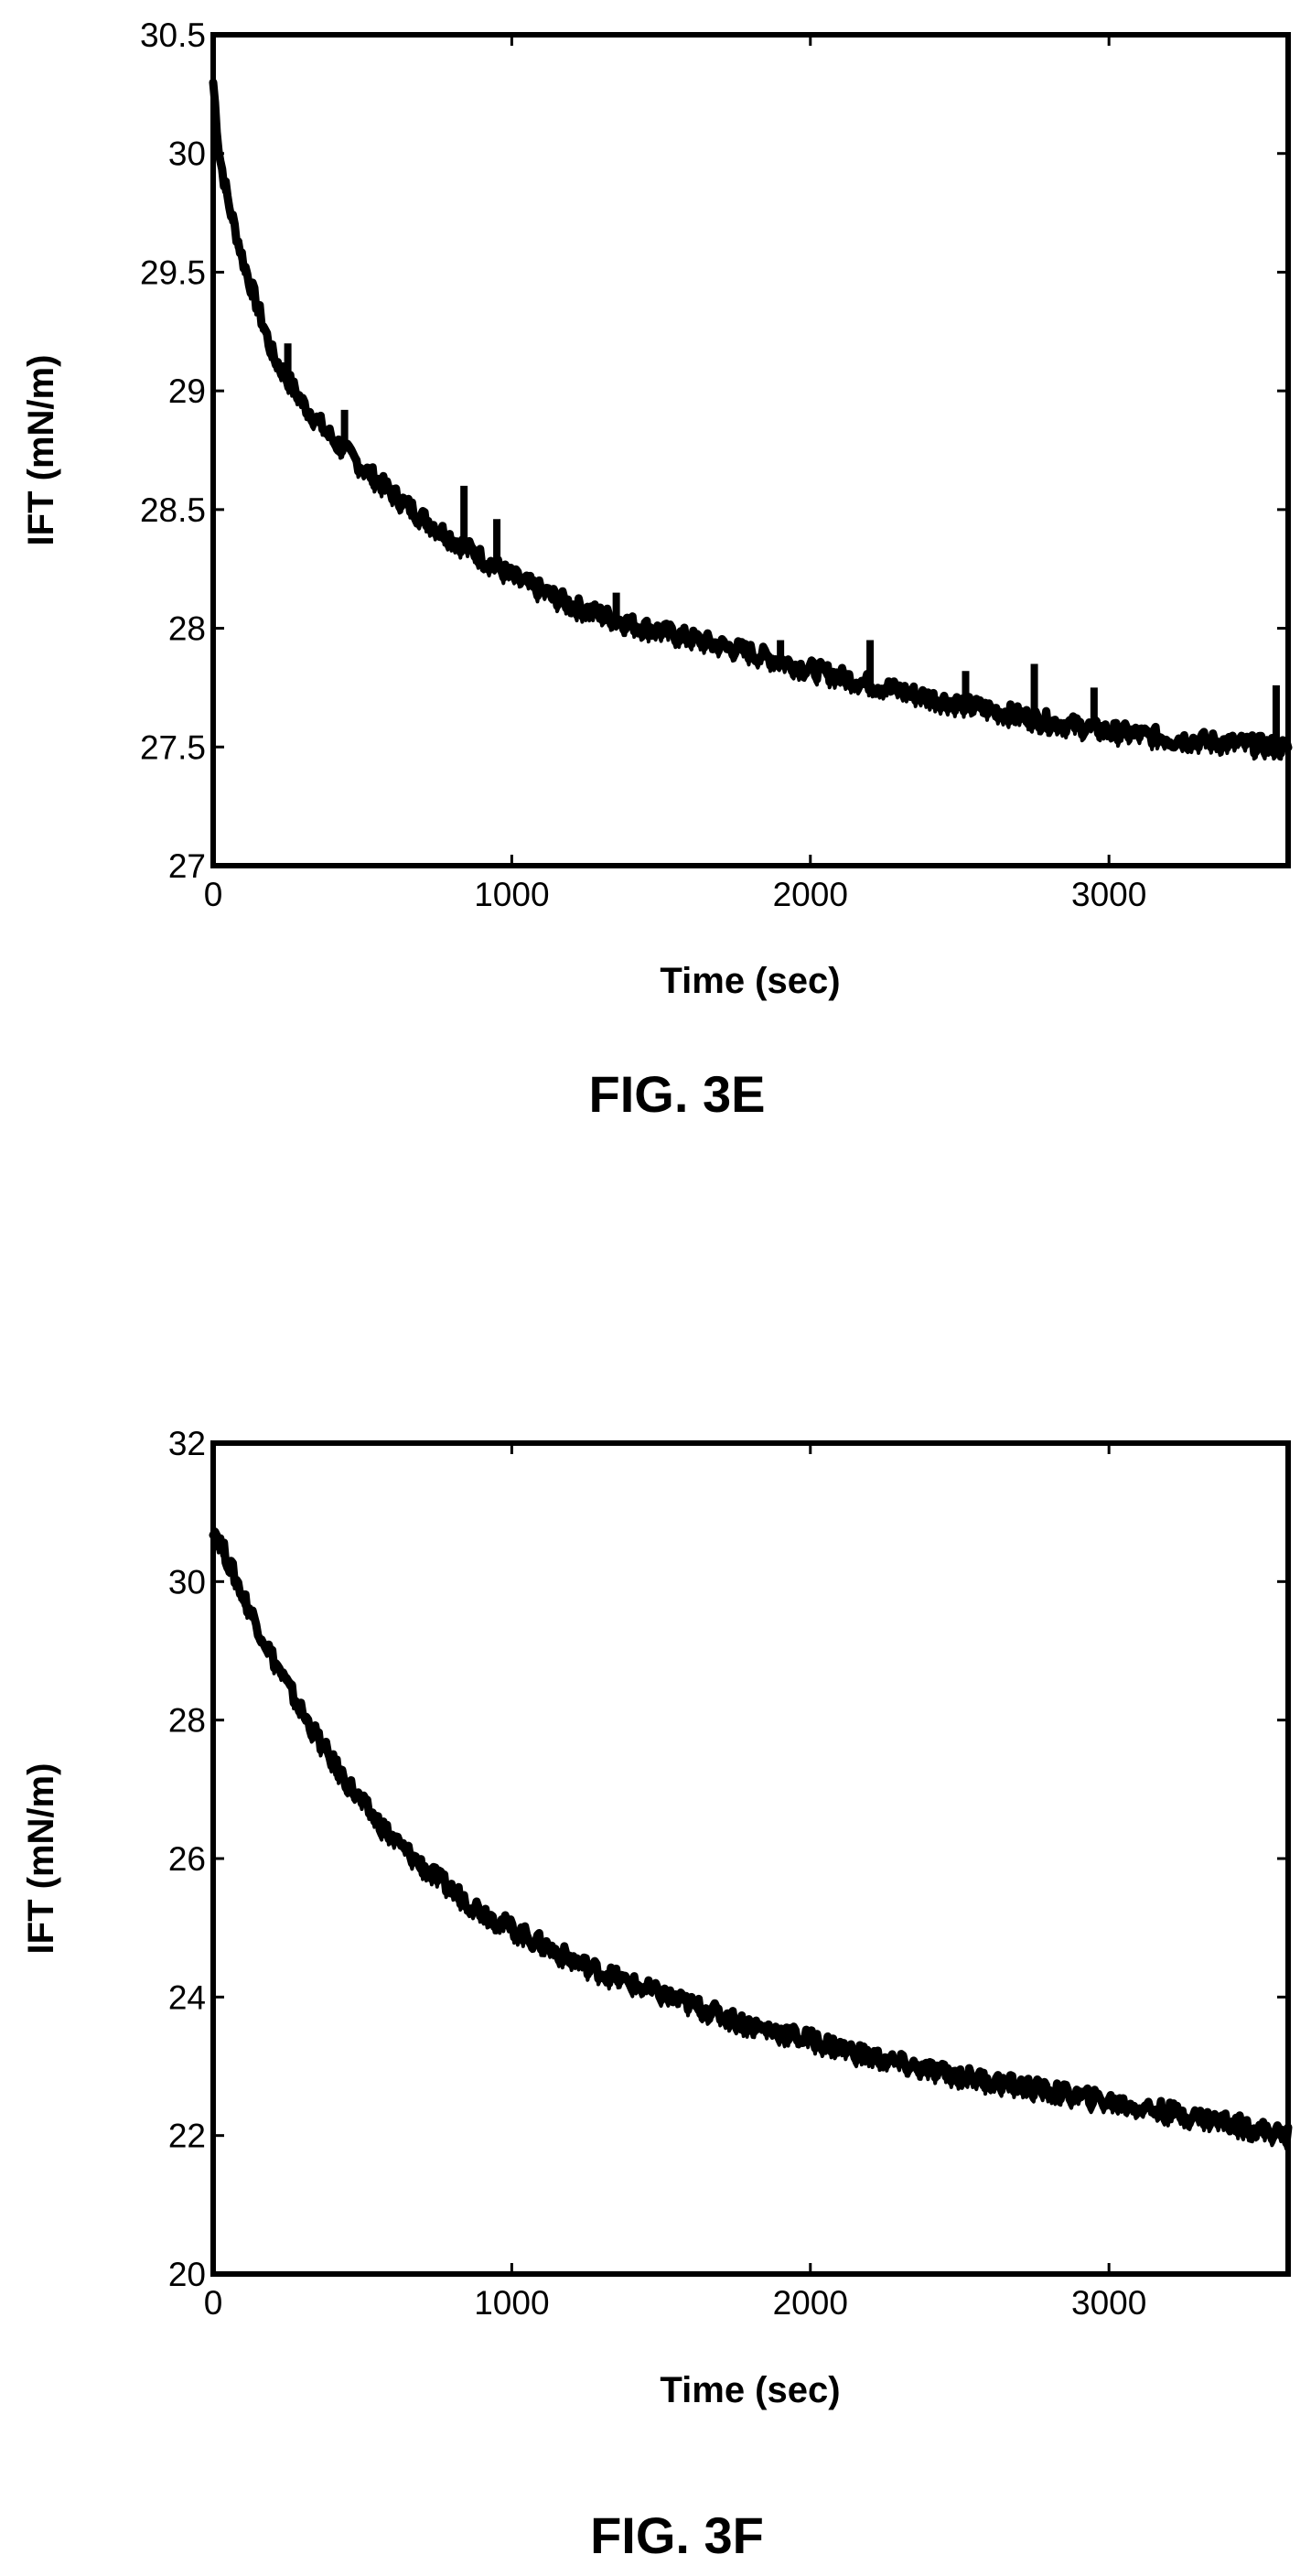 The width and height of the screenshot is (1311, 2576). I want to click on x-axis-label-3f: Time (sec), so click(750, 2390).